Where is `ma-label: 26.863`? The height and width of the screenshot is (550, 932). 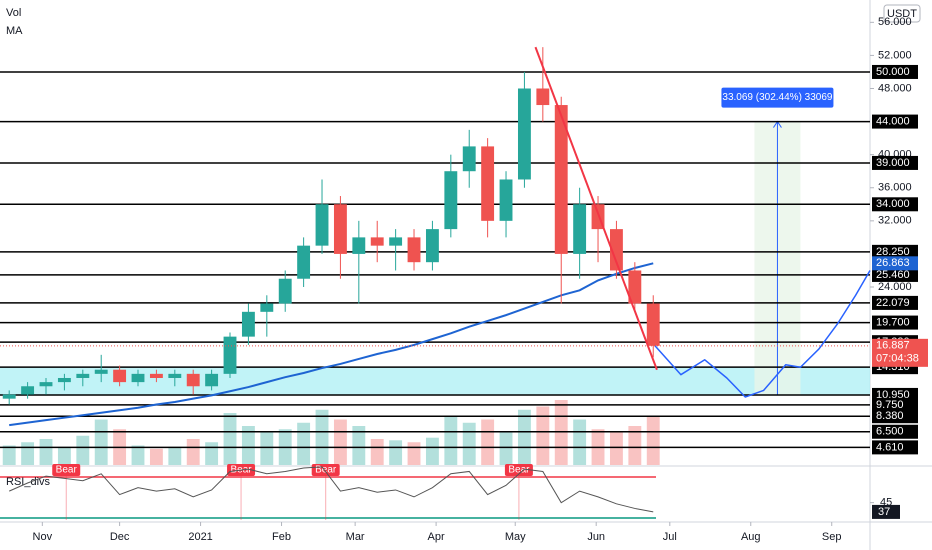
ma-label: 26.863 is located at coordinates (893, 263).